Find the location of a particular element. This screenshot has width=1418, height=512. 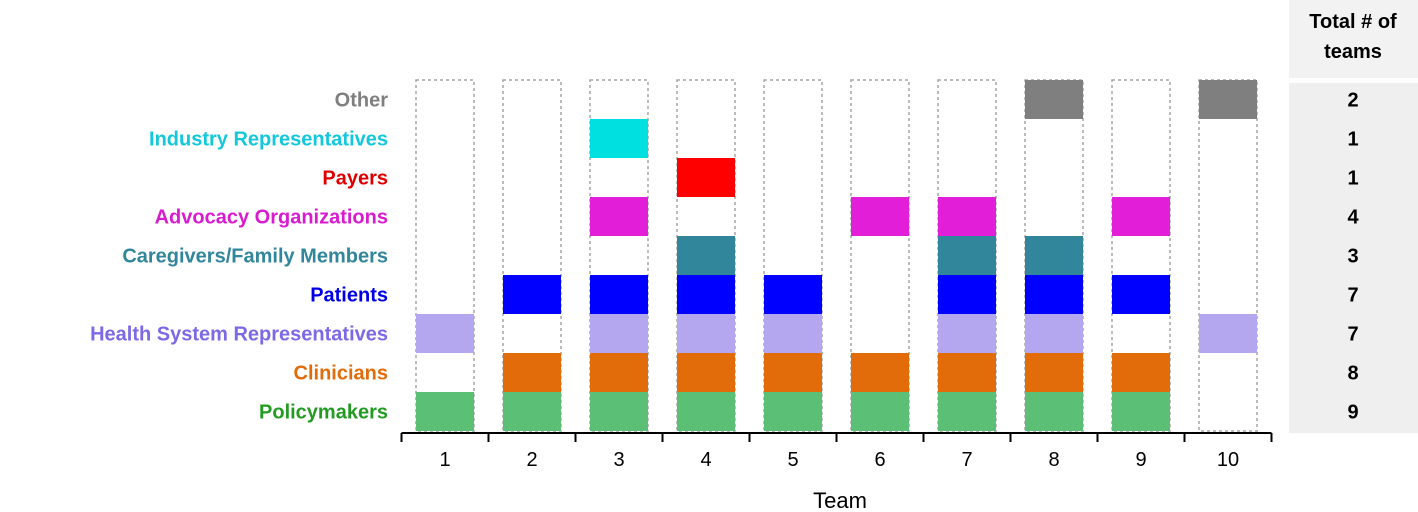

category-label: Payers is located at coordinates (355, 179).